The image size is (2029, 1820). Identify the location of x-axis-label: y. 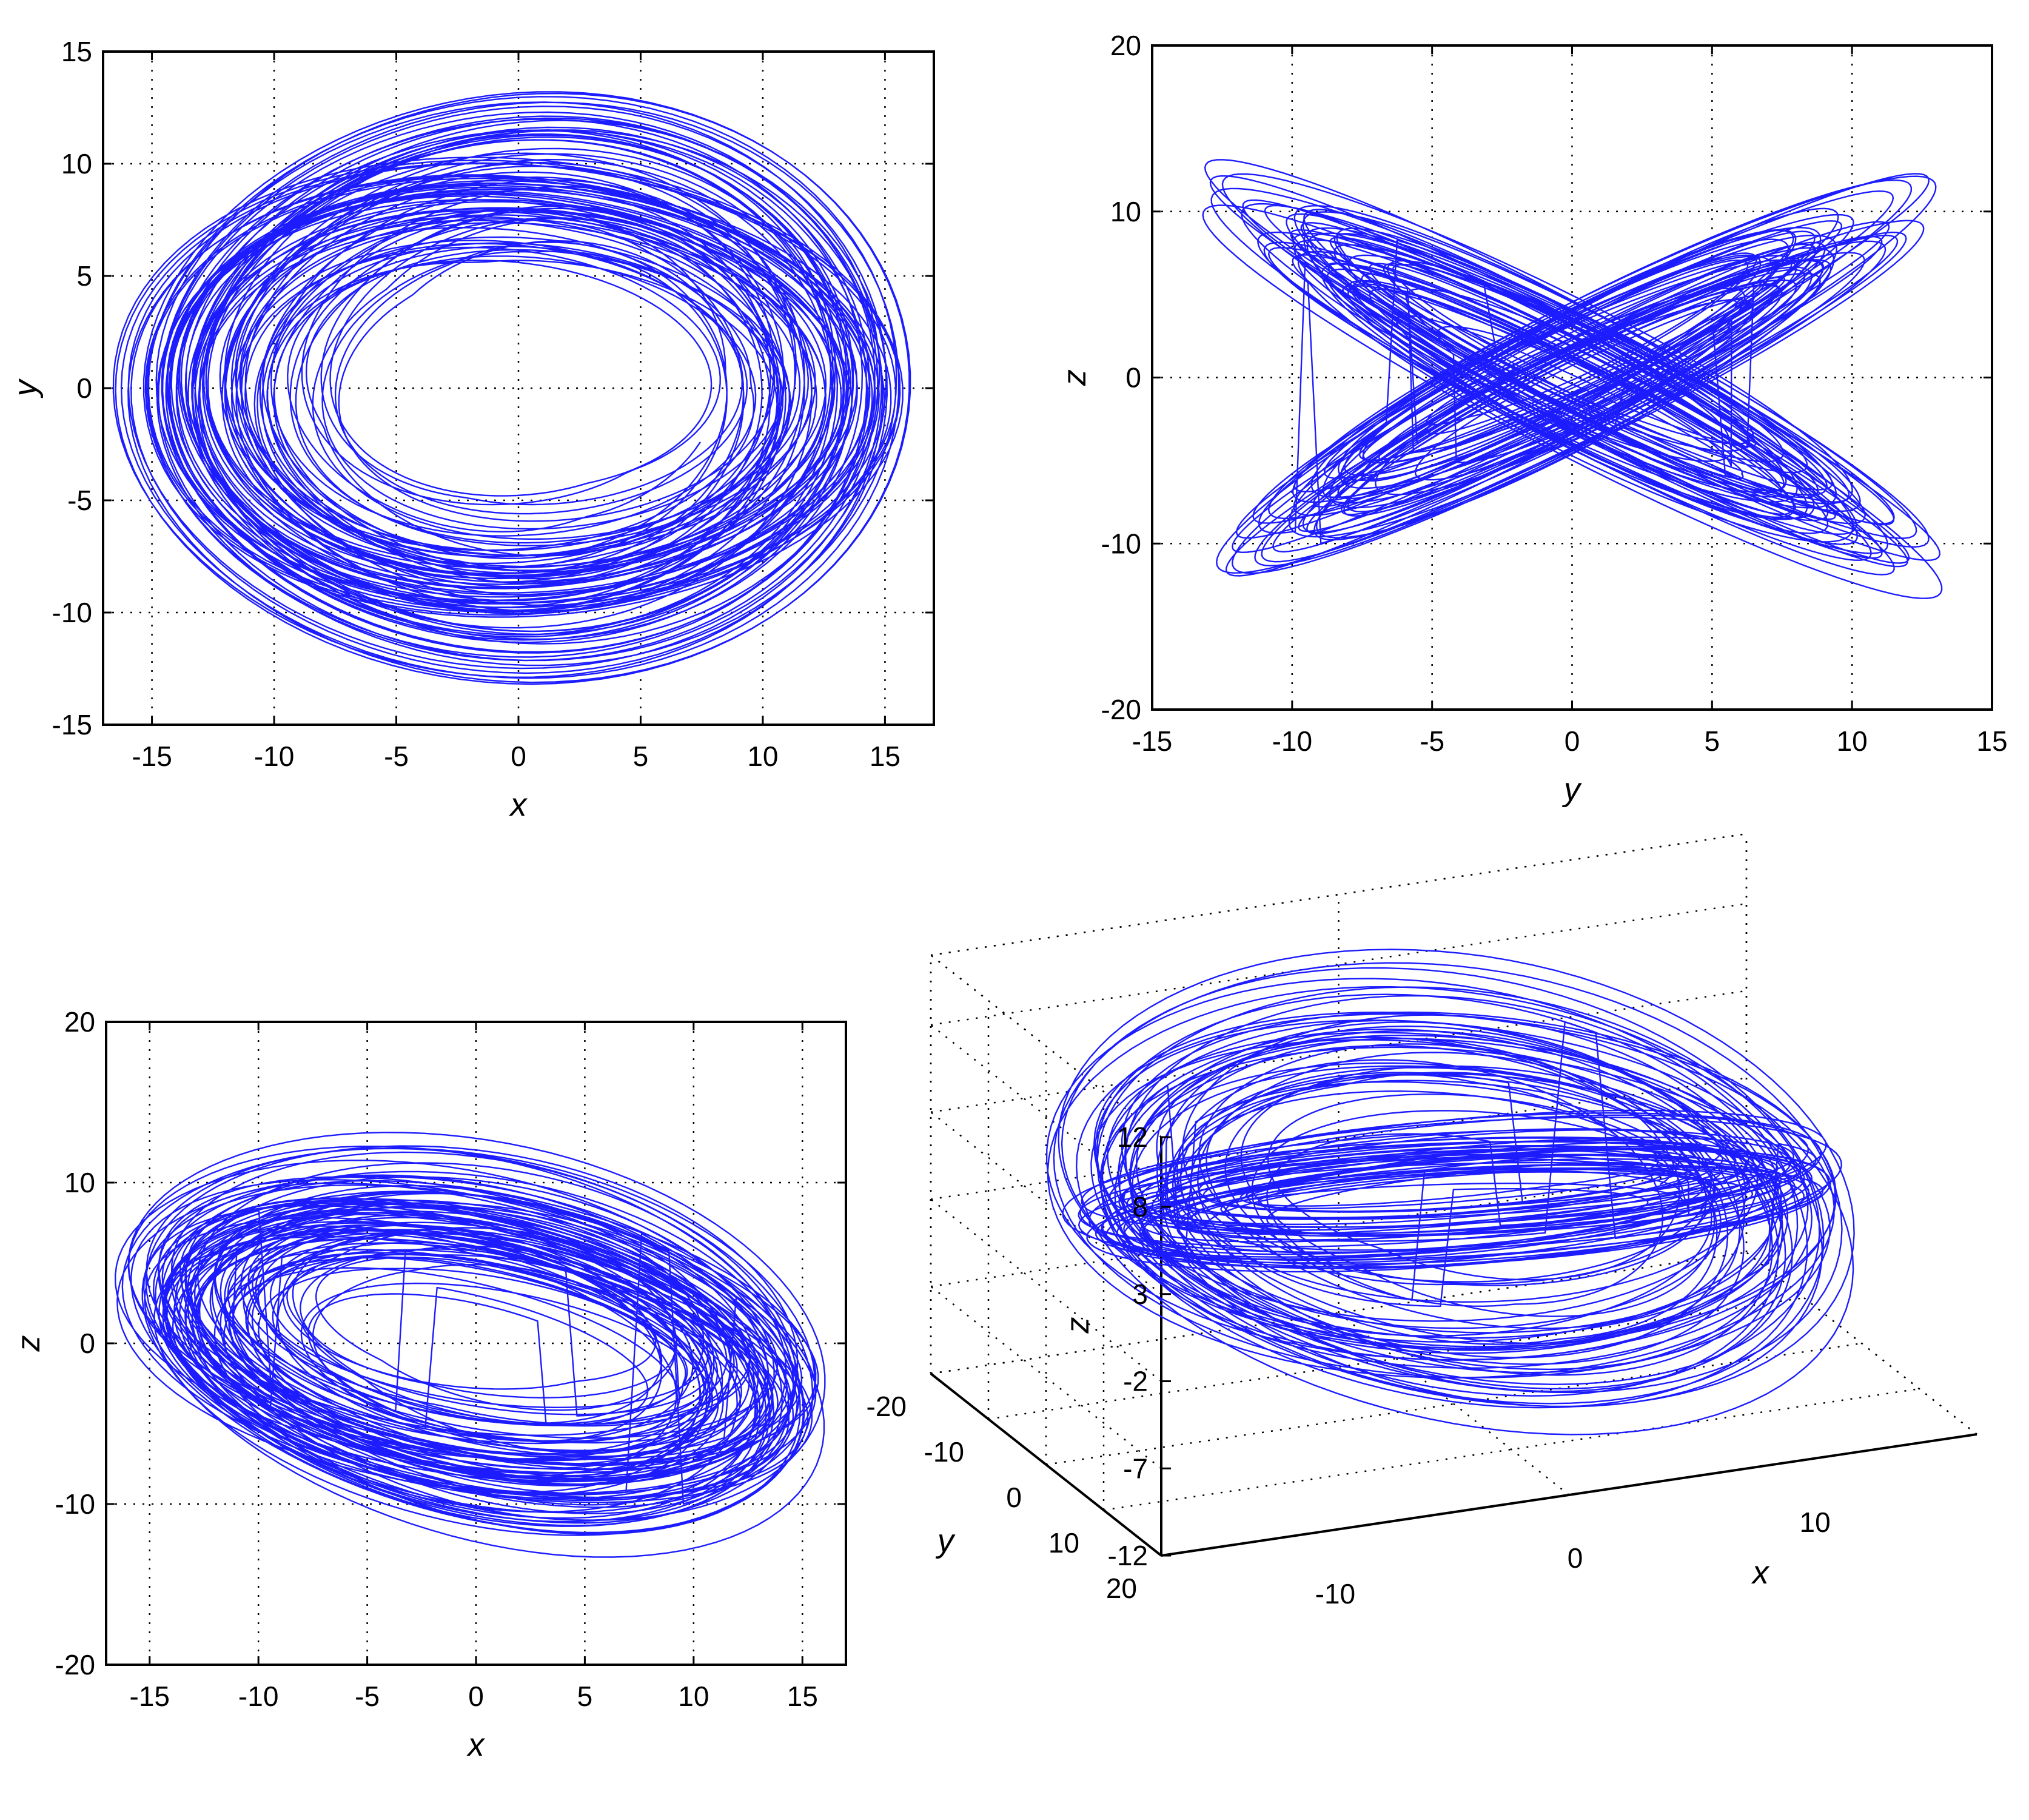
(1571, 789).